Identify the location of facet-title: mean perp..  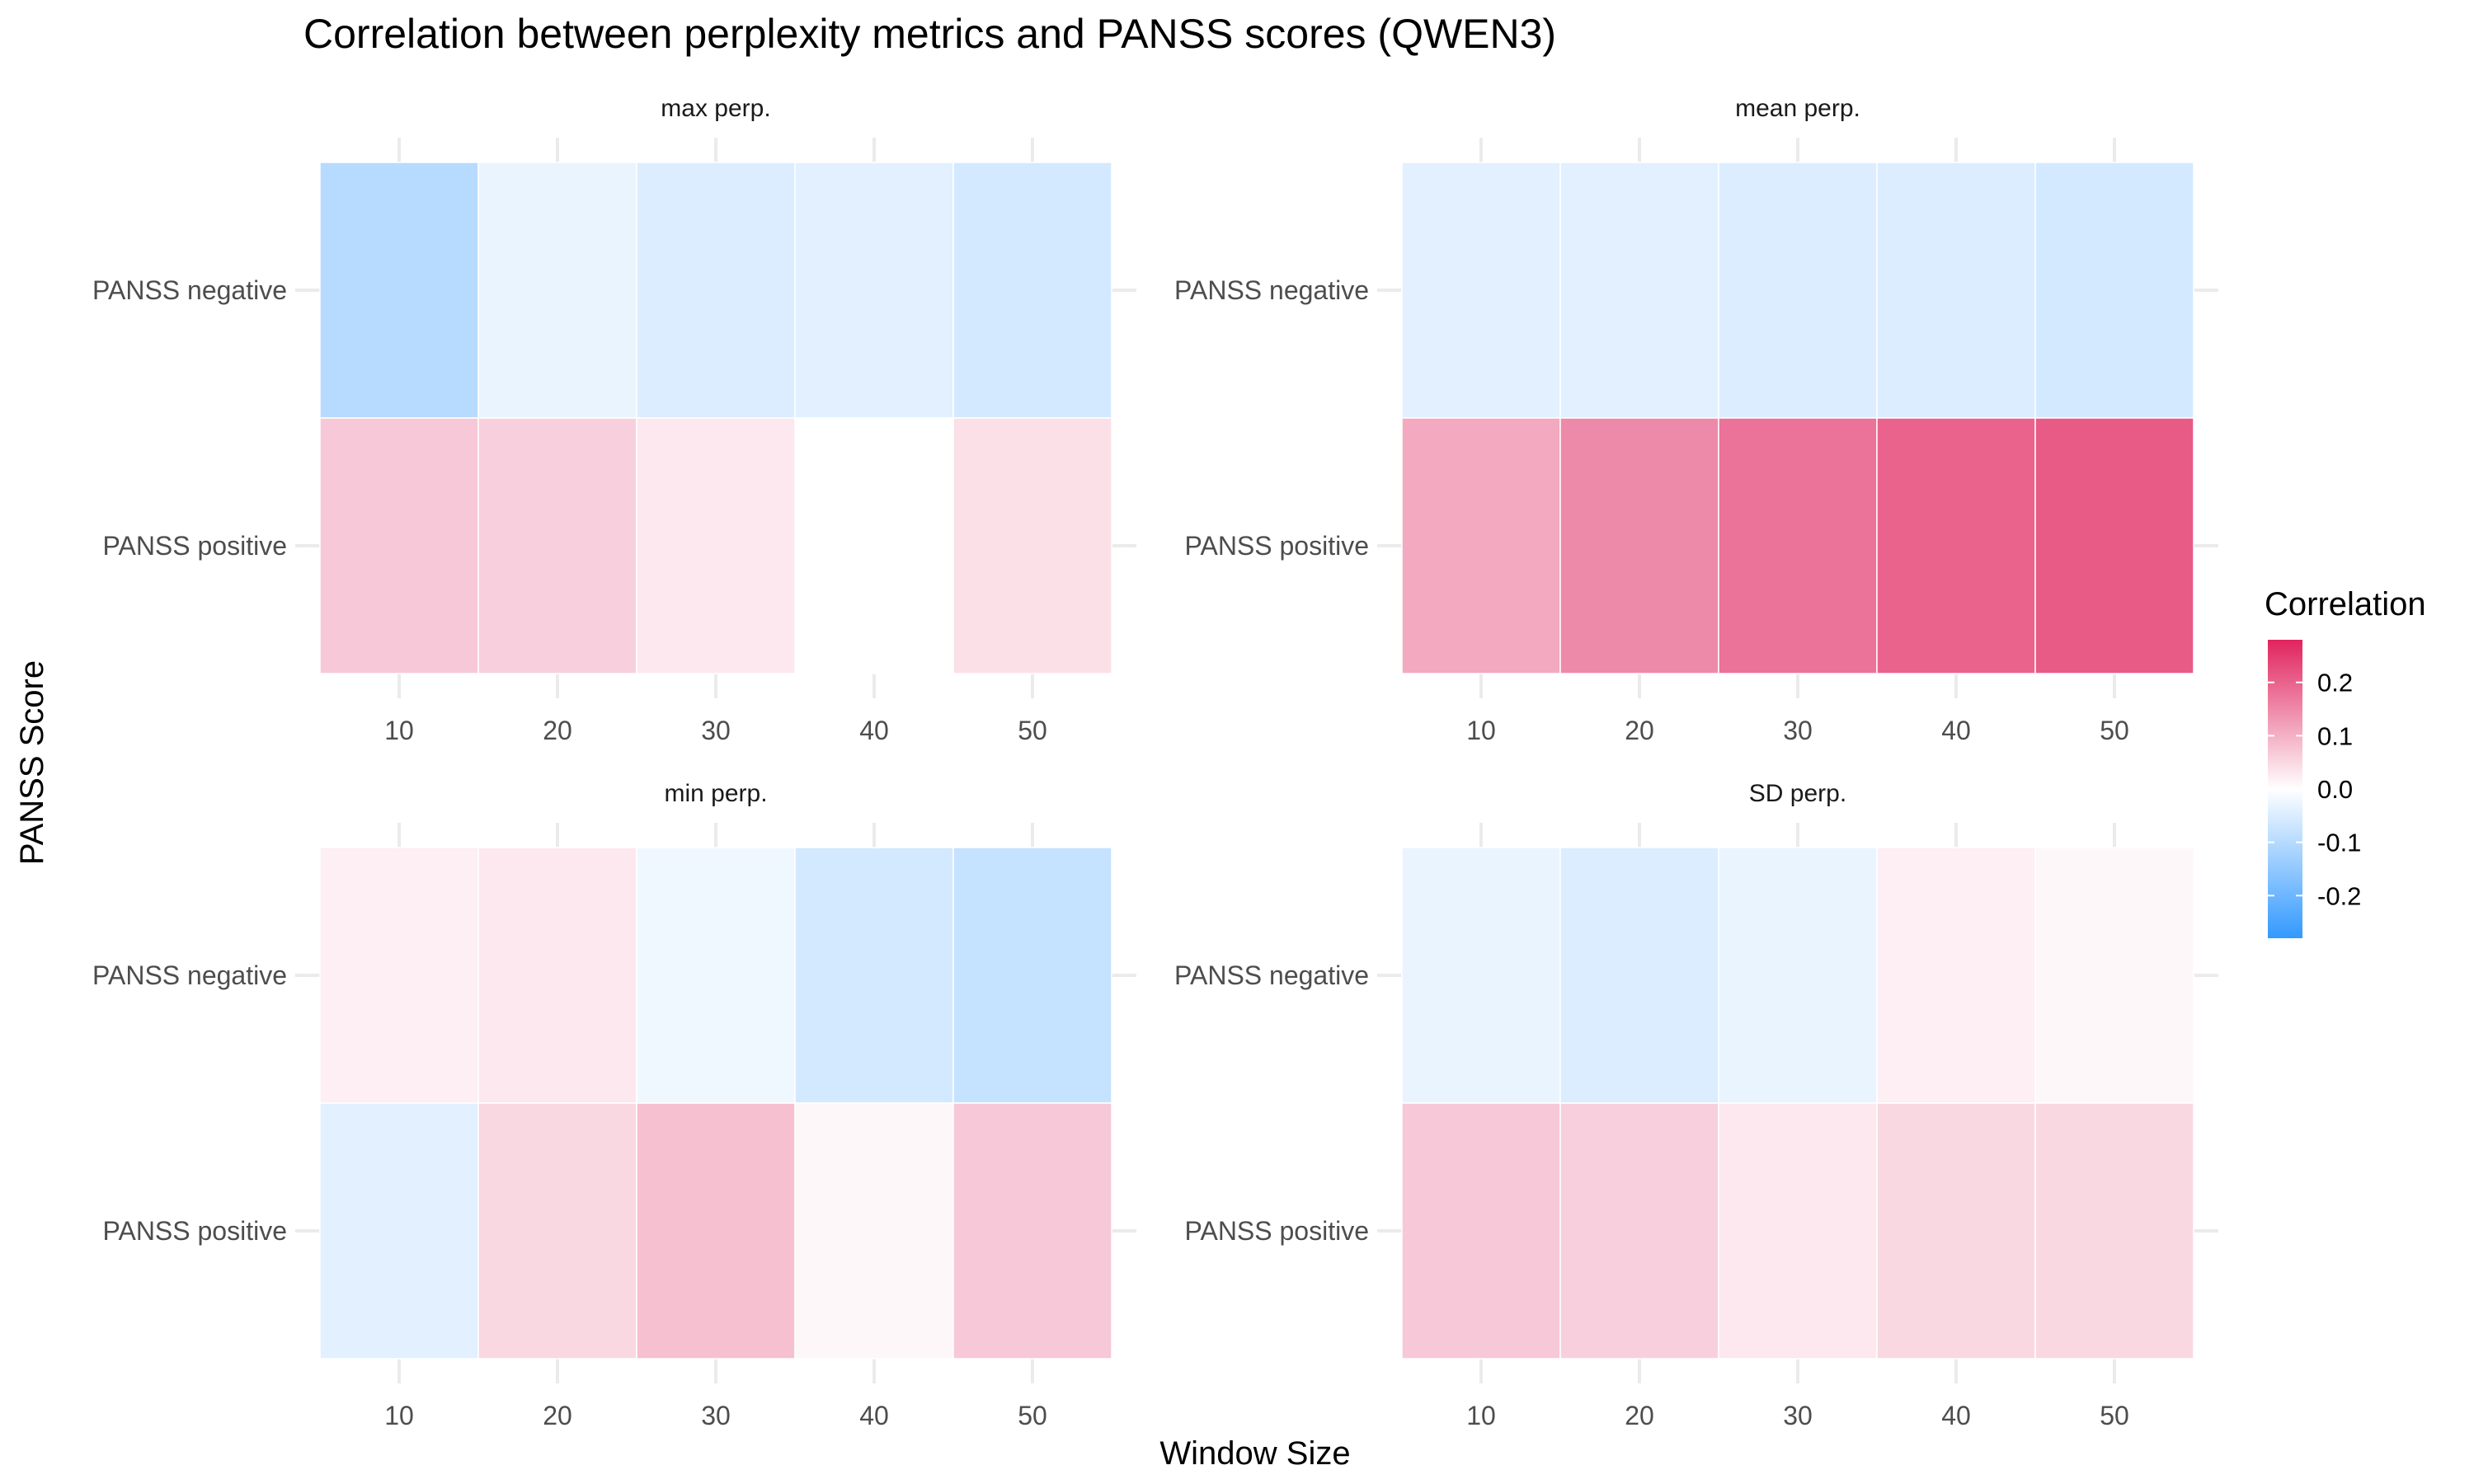
(1797, 108).